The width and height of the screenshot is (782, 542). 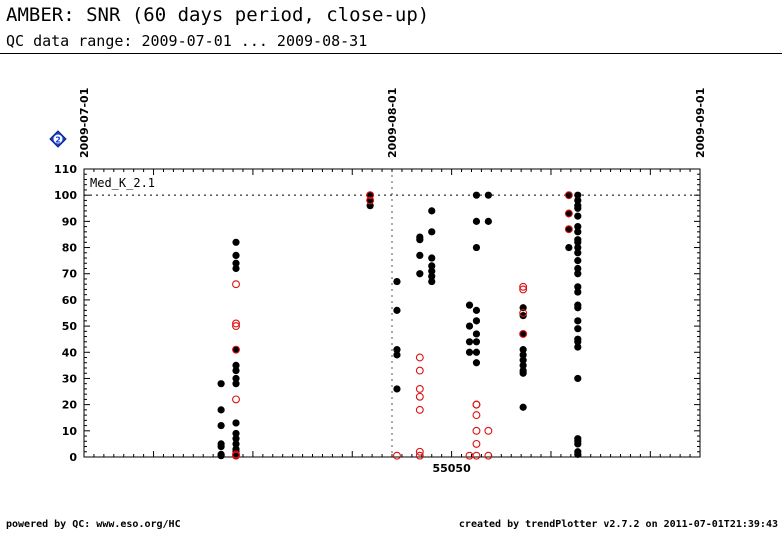 I want to click on title-divider, so click(x=391, y=53).